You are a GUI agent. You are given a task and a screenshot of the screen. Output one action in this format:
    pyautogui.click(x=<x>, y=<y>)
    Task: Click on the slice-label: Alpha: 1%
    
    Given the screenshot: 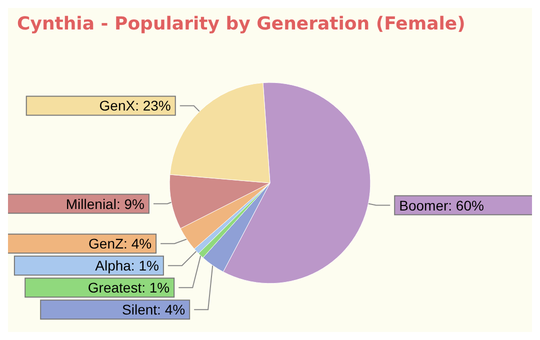 What is the action you would take?
    pyautogui.click(x=127, y=266)
    